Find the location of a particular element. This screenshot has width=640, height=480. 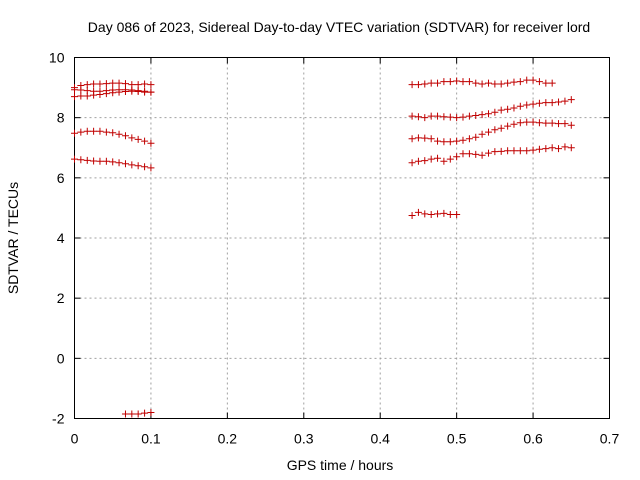

y-tick-label: 0 is located at coordinates (61, 358).